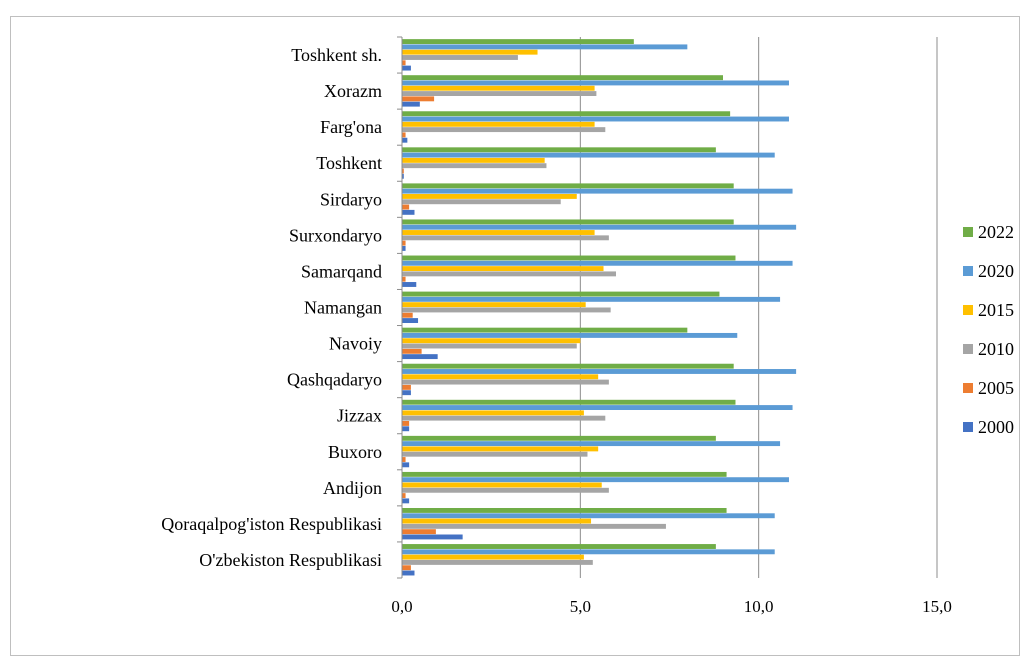 The height and width of the screenshot is (656, 1031). What do you see at coordinates (290, 560) in the screenshot?
I see `category-label: O'zbekiston Respublikasi` at bounding box center [290, 560].